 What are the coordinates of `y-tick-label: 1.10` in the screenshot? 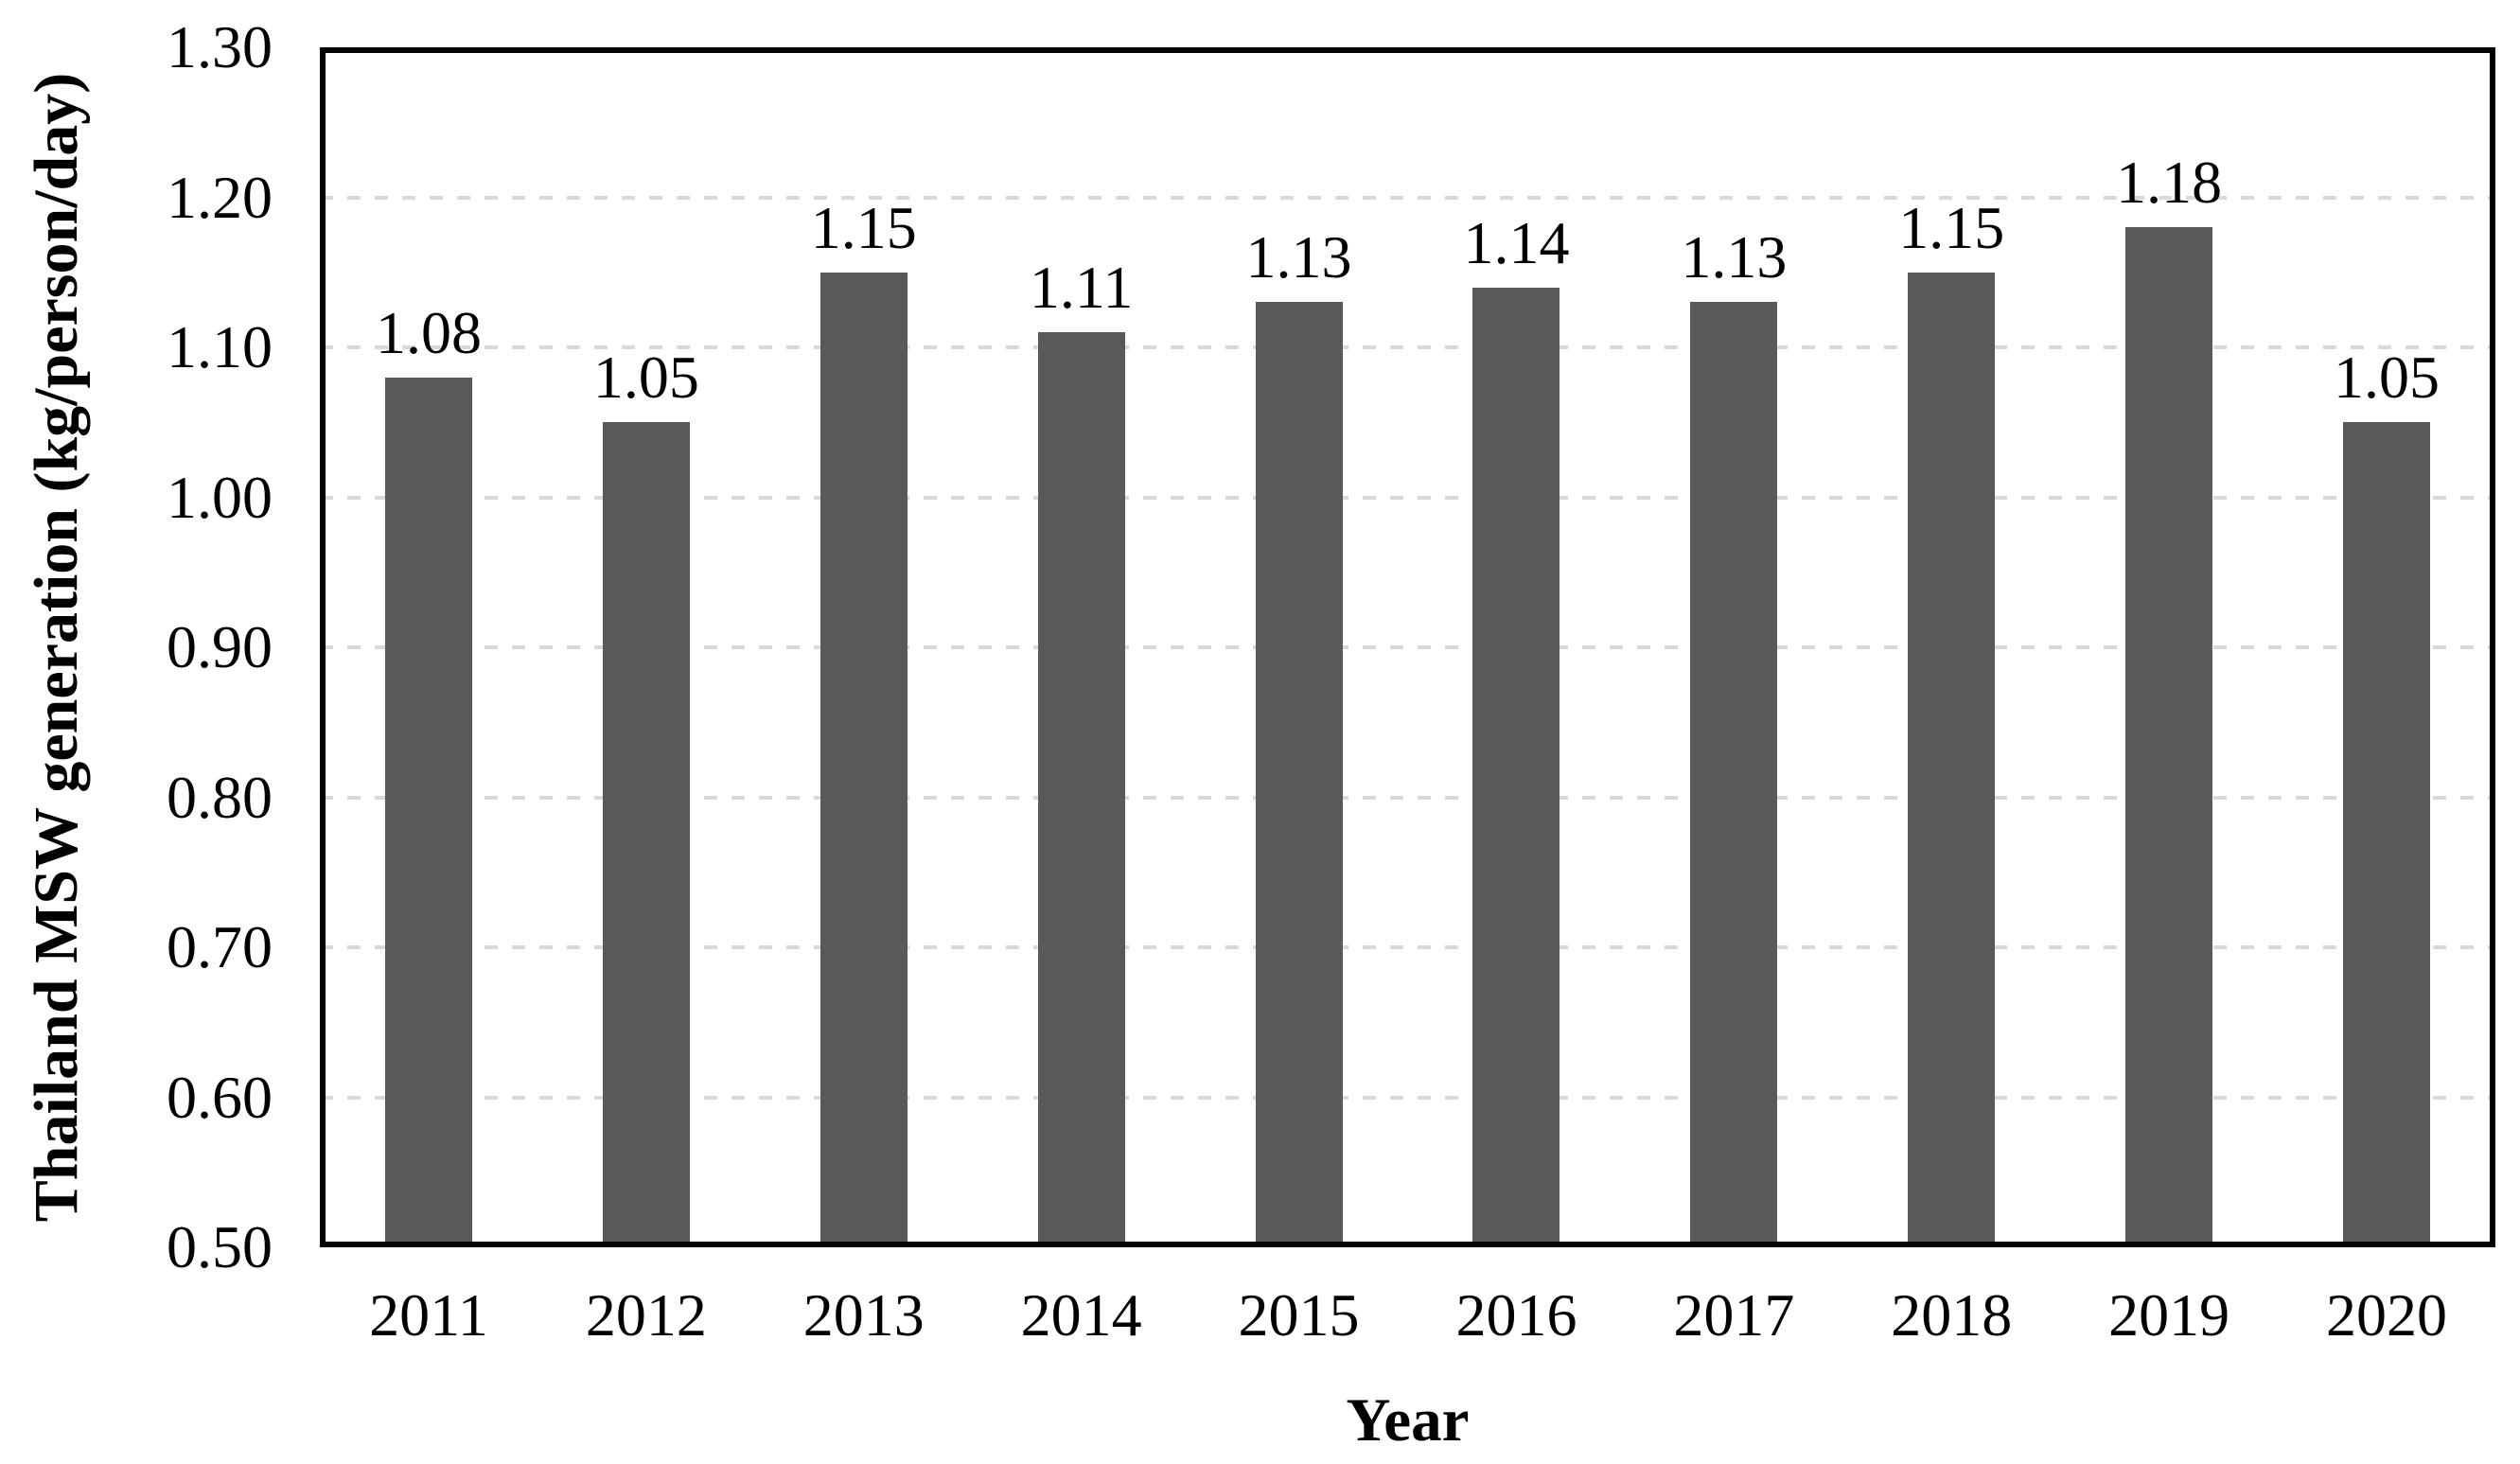 It's located at (220, 346).